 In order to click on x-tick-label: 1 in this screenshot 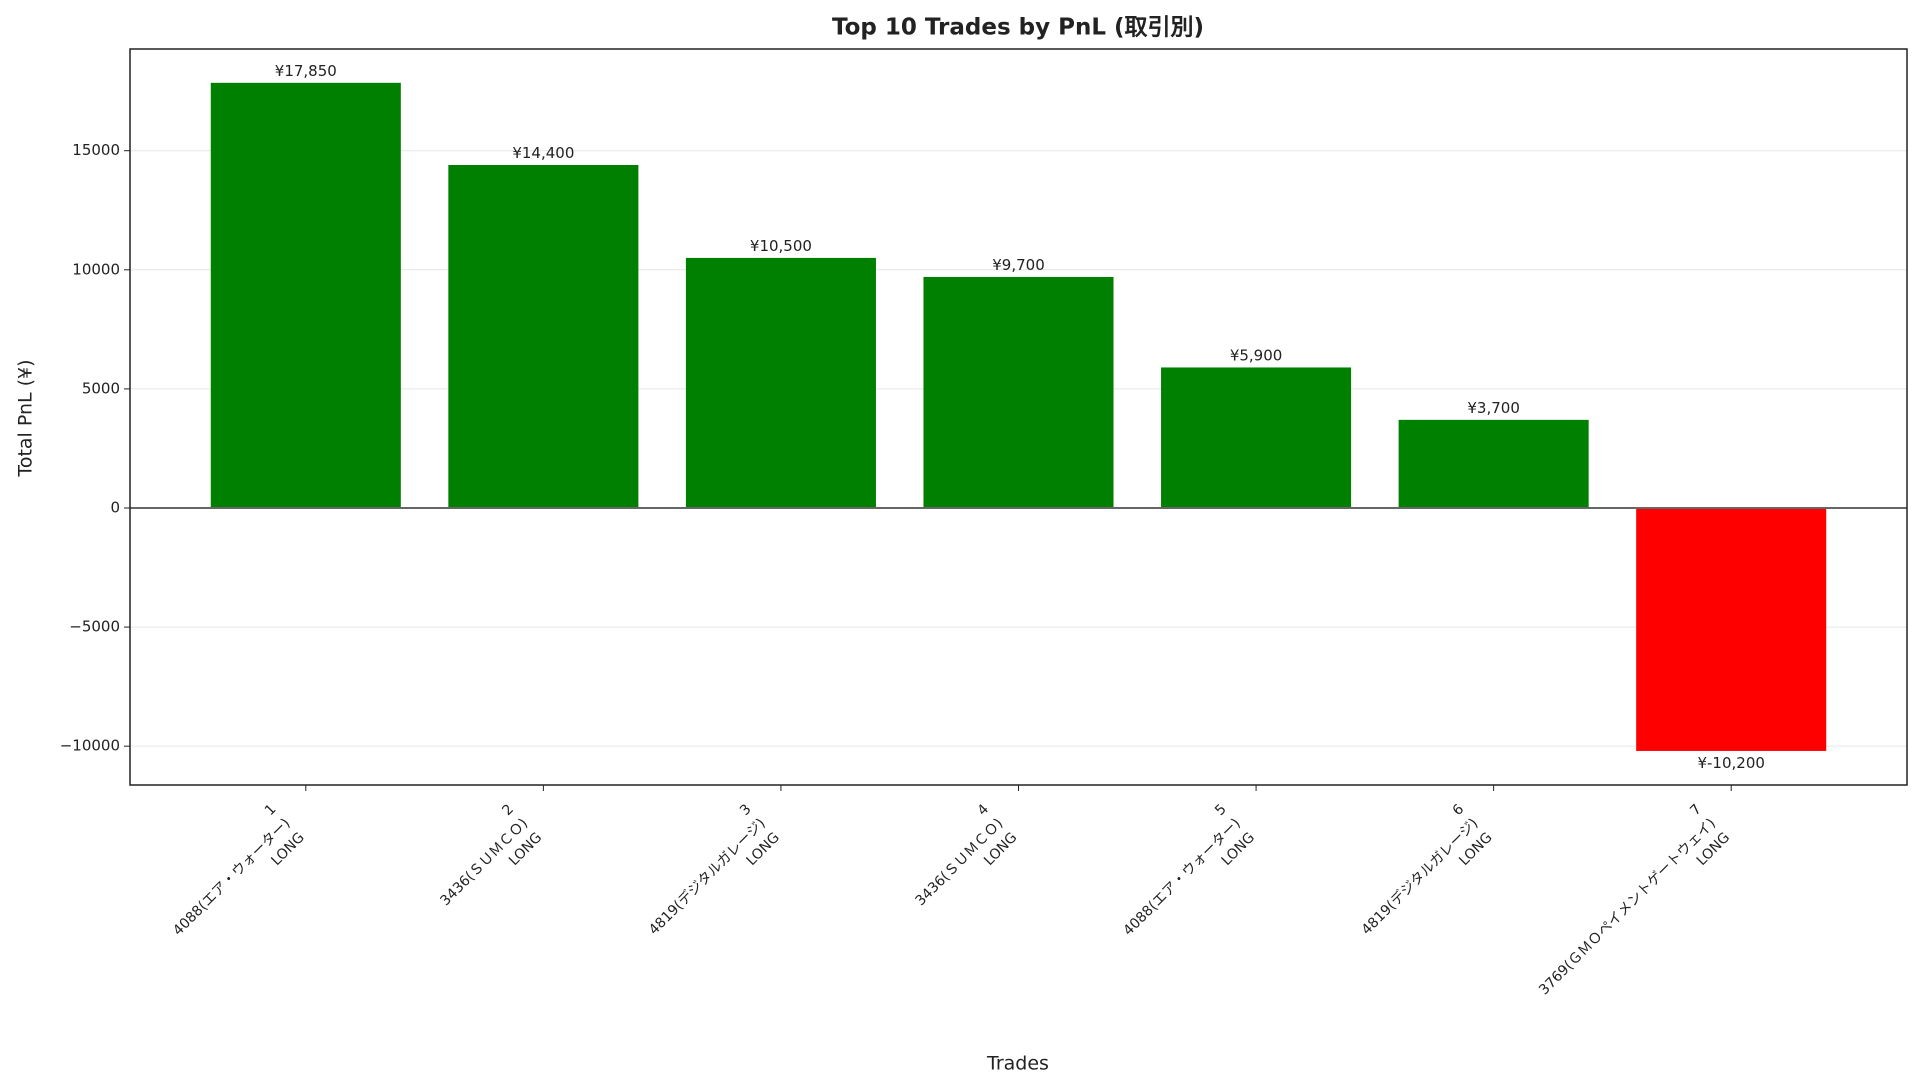, I will do `click(271, 810)`.